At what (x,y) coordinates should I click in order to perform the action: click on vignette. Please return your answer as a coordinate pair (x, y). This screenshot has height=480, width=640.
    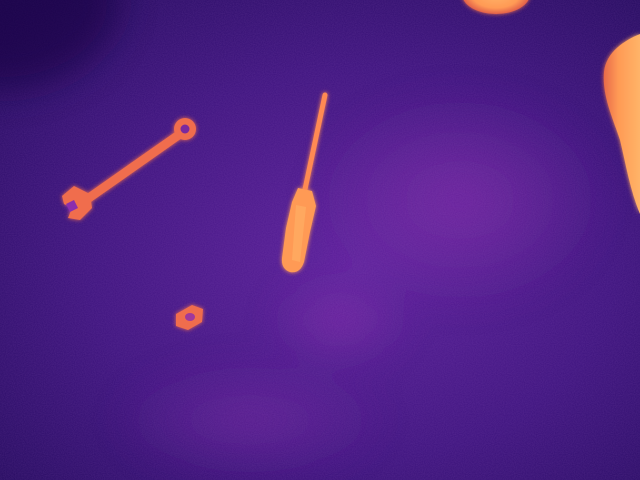
    Looking at the image, I should click on (60, 45).